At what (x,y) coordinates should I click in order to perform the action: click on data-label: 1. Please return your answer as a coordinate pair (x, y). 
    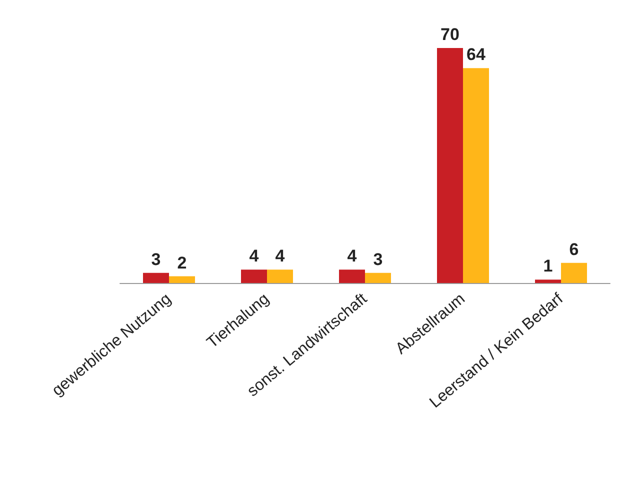
    Looking at the image, I should click on (548, 266).